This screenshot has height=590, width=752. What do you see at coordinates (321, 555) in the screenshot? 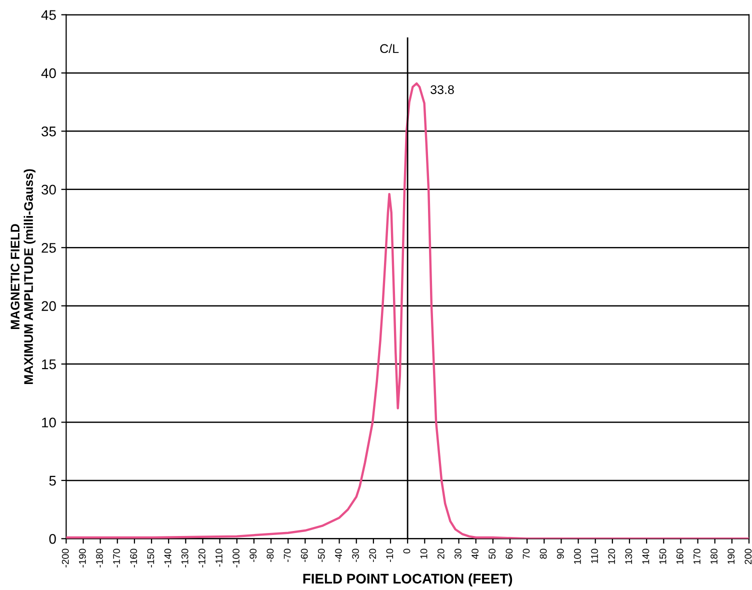
I see `x-tick-label: -50` at bounding box center [321, 555].